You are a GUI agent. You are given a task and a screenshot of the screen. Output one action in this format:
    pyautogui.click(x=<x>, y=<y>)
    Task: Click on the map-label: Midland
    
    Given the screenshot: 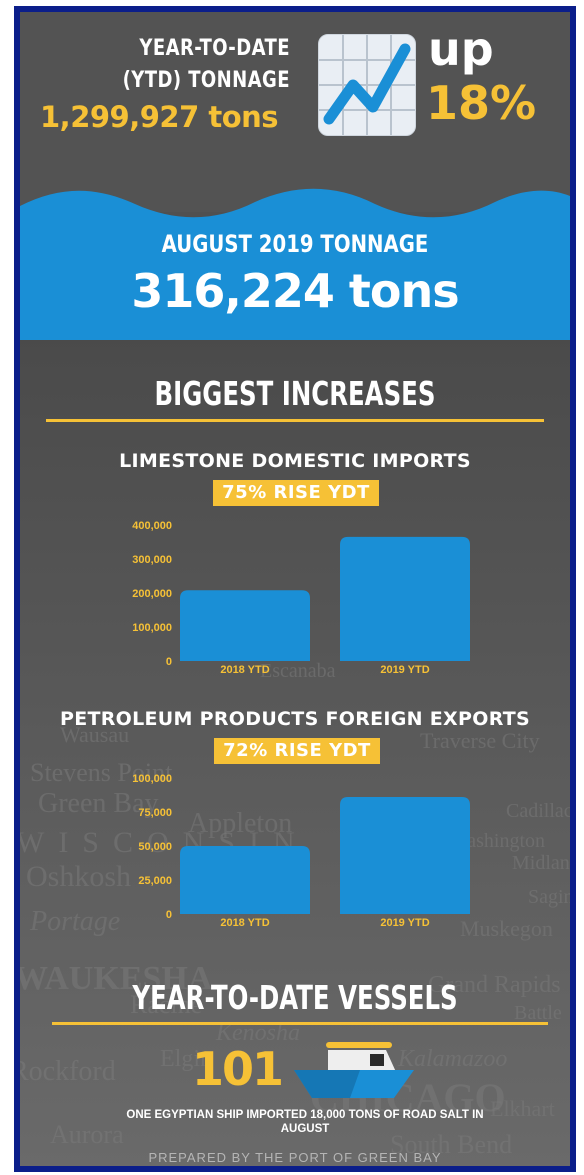 What is the action you would take?
    pyautogui.click(x=544, y=863)
    